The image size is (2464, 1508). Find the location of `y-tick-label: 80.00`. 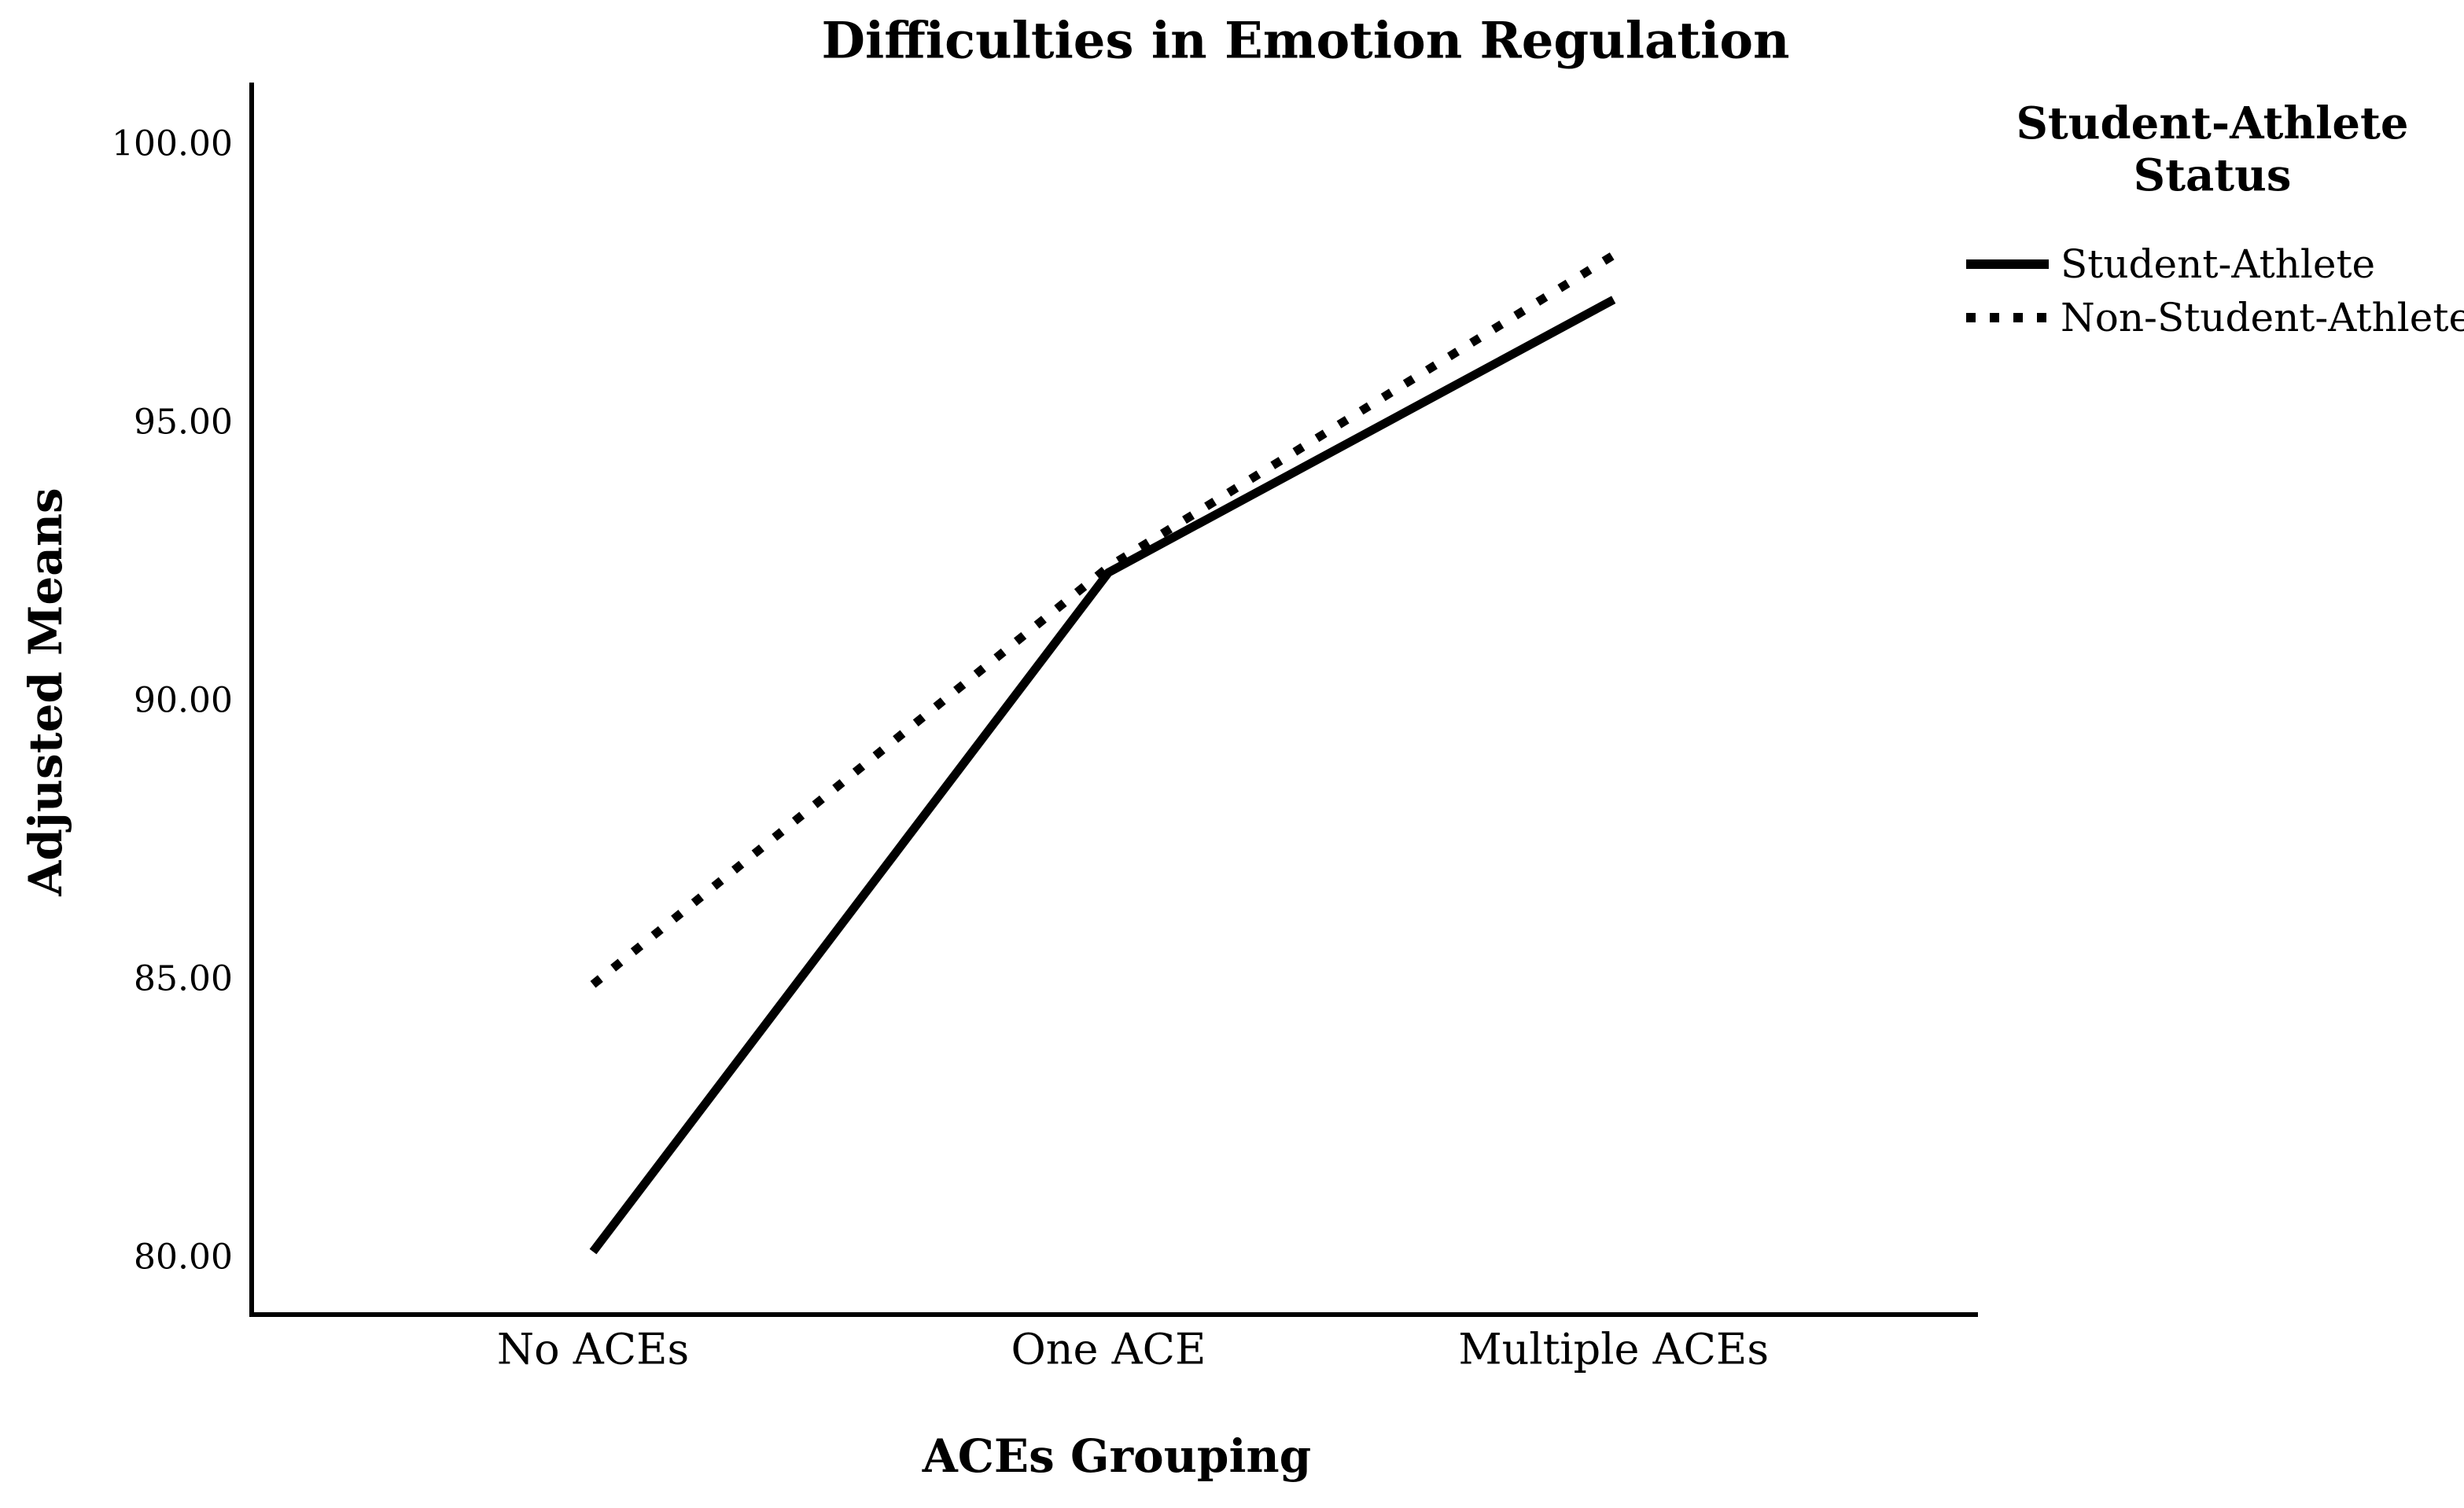

y-tick-label: 80.00 is located at coordinates (183, 1258).